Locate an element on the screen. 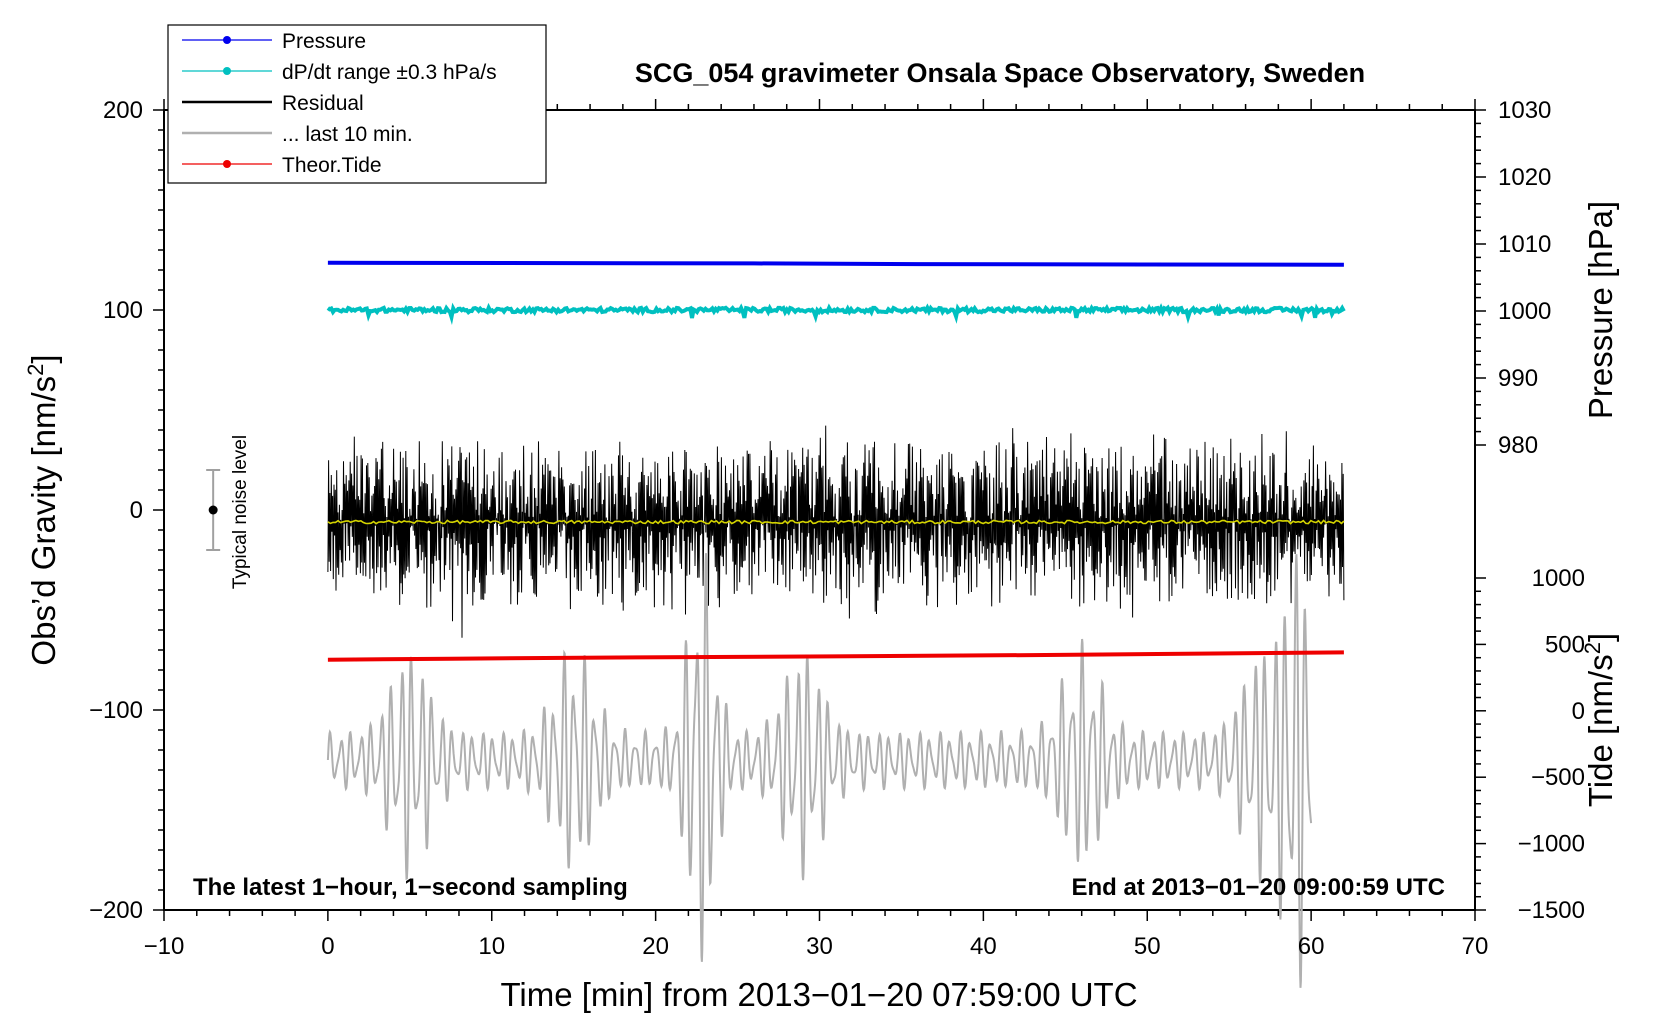  tide-tick-label: −1000 is located at coordinates (1551, 844).